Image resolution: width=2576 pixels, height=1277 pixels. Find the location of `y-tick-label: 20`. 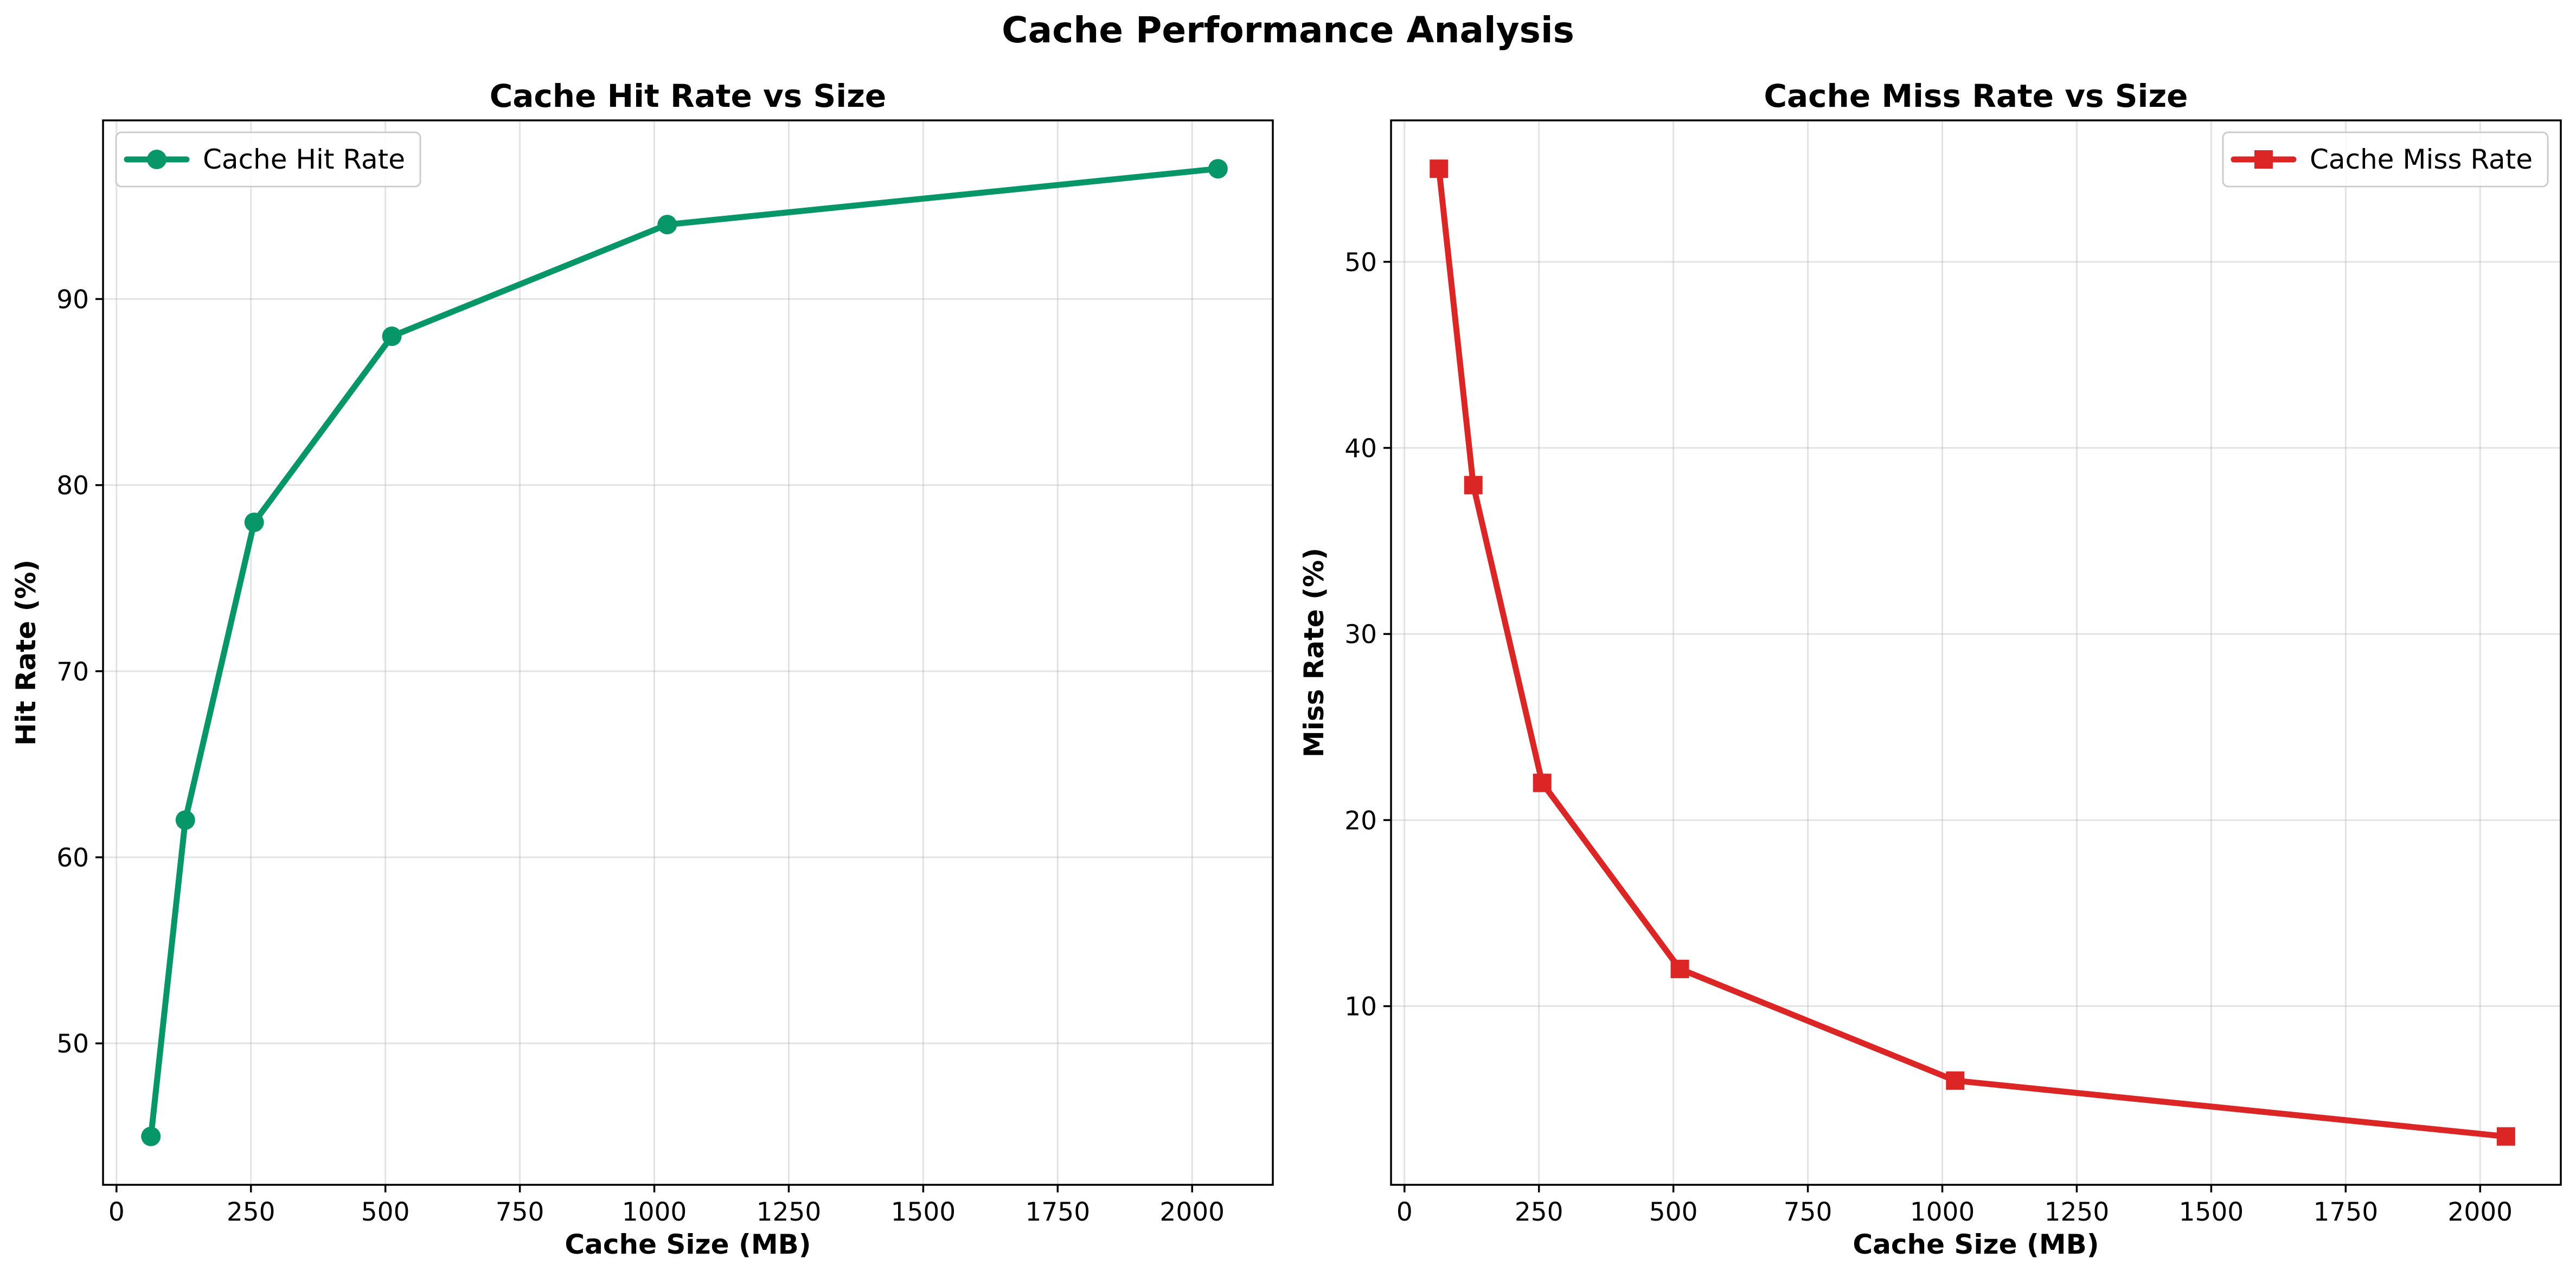

y-tick-label: 20 is located at coordinates (1360, 821).